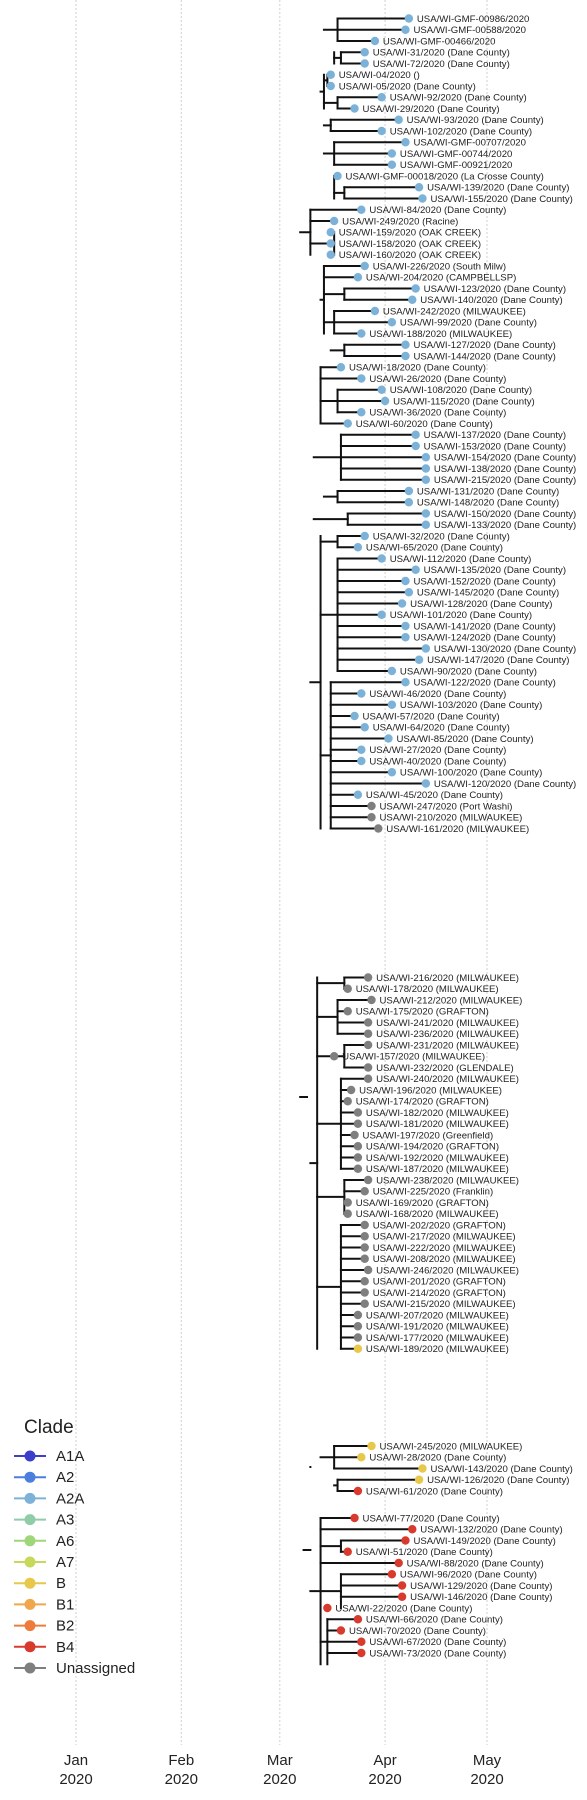 Image resolution: width=587 pixels, height=1800 pixels. Describe the element at coordinates (437, 761) in the screenshot. I see `tip-label: USA/WI-40/2020 (Dane County)` at that location.